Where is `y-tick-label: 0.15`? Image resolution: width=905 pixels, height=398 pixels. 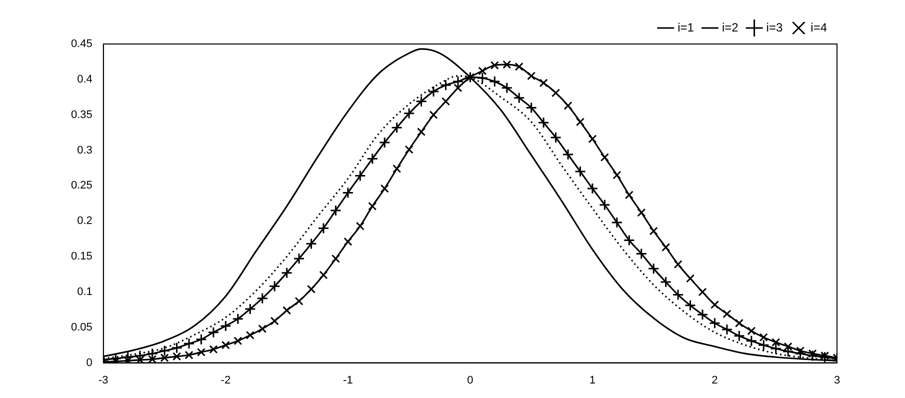 y-tick-label: 0.15 is located at coordinates (81, 256).